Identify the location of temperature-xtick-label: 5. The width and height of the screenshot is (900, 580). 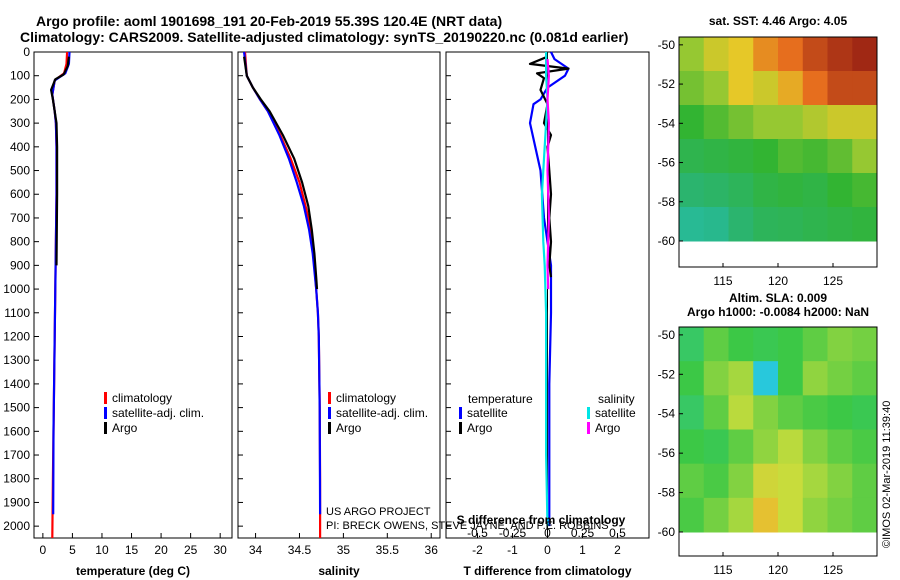
(72, 550).